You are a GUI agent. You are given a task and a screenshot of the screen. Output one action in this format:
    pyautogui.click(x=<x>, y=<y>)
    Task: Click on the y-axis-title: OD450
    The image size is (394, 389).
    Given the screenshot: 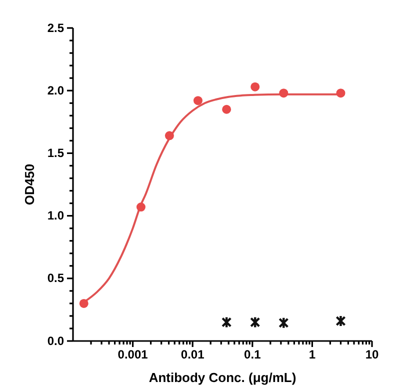 What is the action you would take?
    pyautogui.click(x=29, y=185)
    